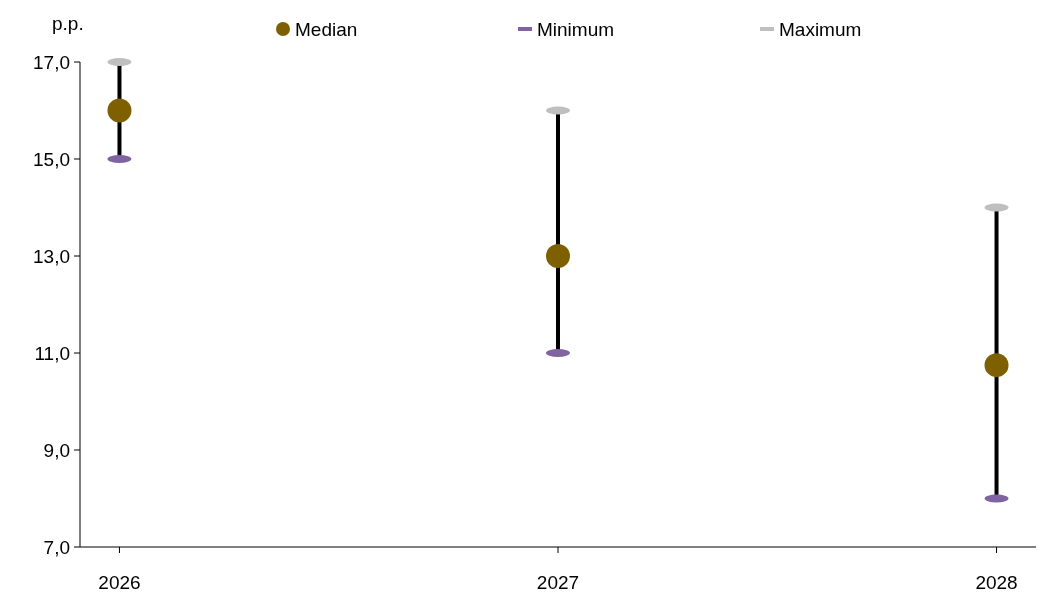 This screenshot has width=1039, height=597. I want to click on y-tick-label: 13,0, so click(51, 256).